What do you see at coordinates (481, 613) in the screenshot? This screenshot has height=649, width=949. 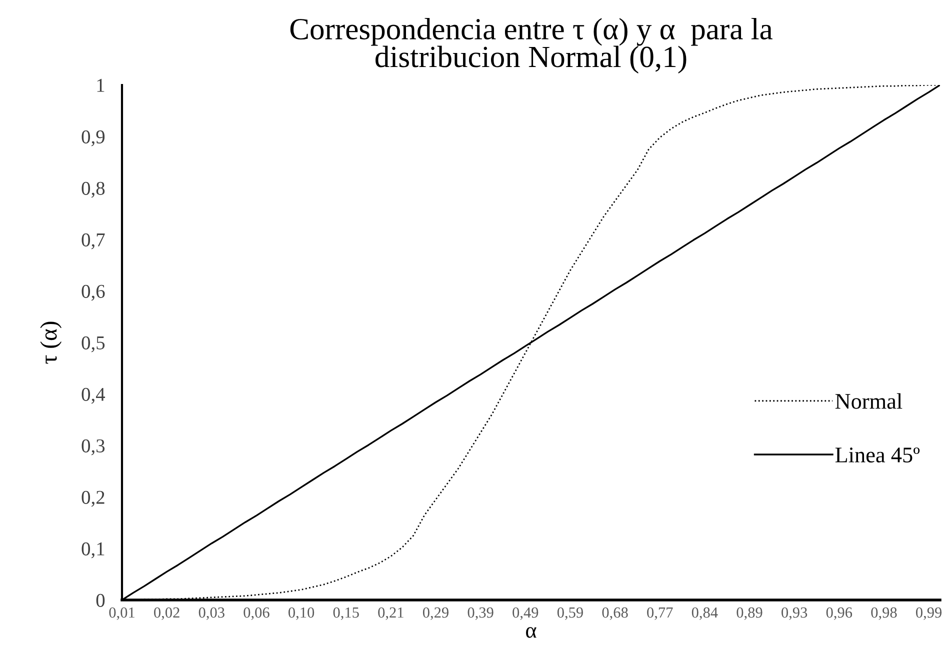 I see `x-tick-label: 0,39` at bounding box center [481, 613].